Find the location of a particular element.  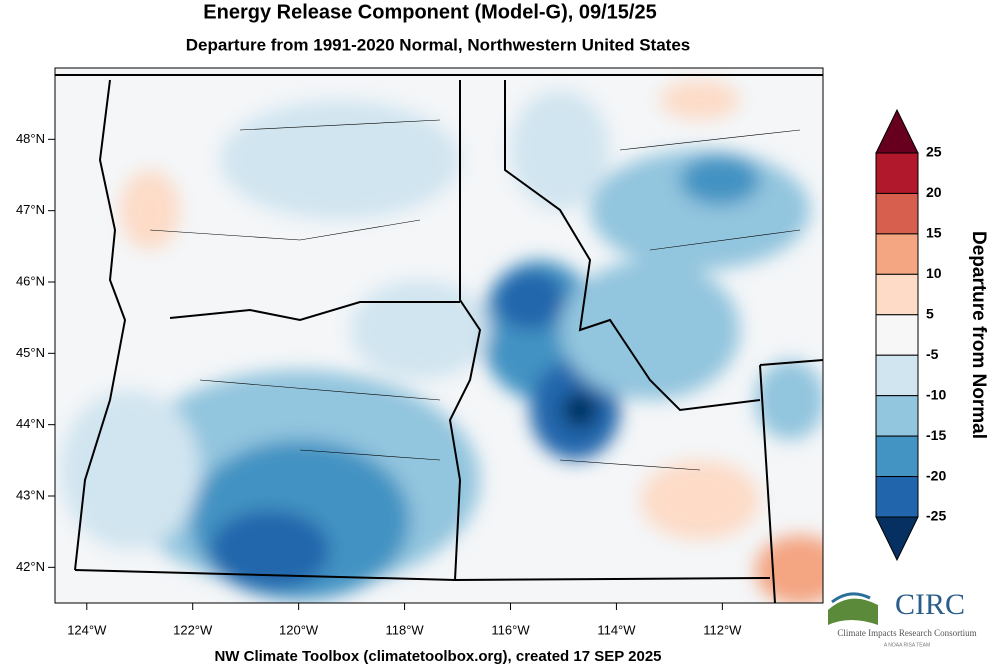

y-tick-label: 45°N is located at coordinates (30, 352).